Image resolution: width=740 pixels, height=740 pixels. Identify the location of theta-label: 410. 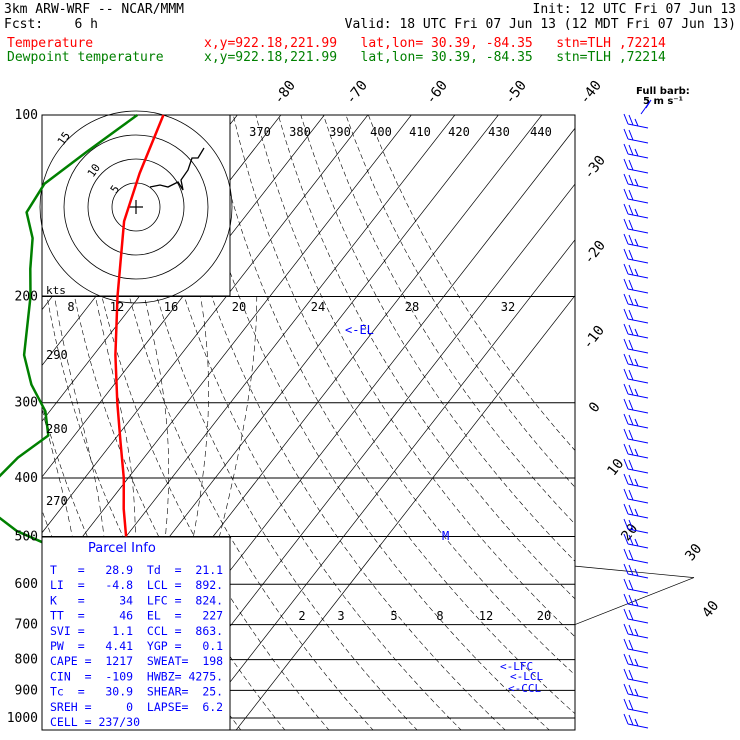
(420, 132).